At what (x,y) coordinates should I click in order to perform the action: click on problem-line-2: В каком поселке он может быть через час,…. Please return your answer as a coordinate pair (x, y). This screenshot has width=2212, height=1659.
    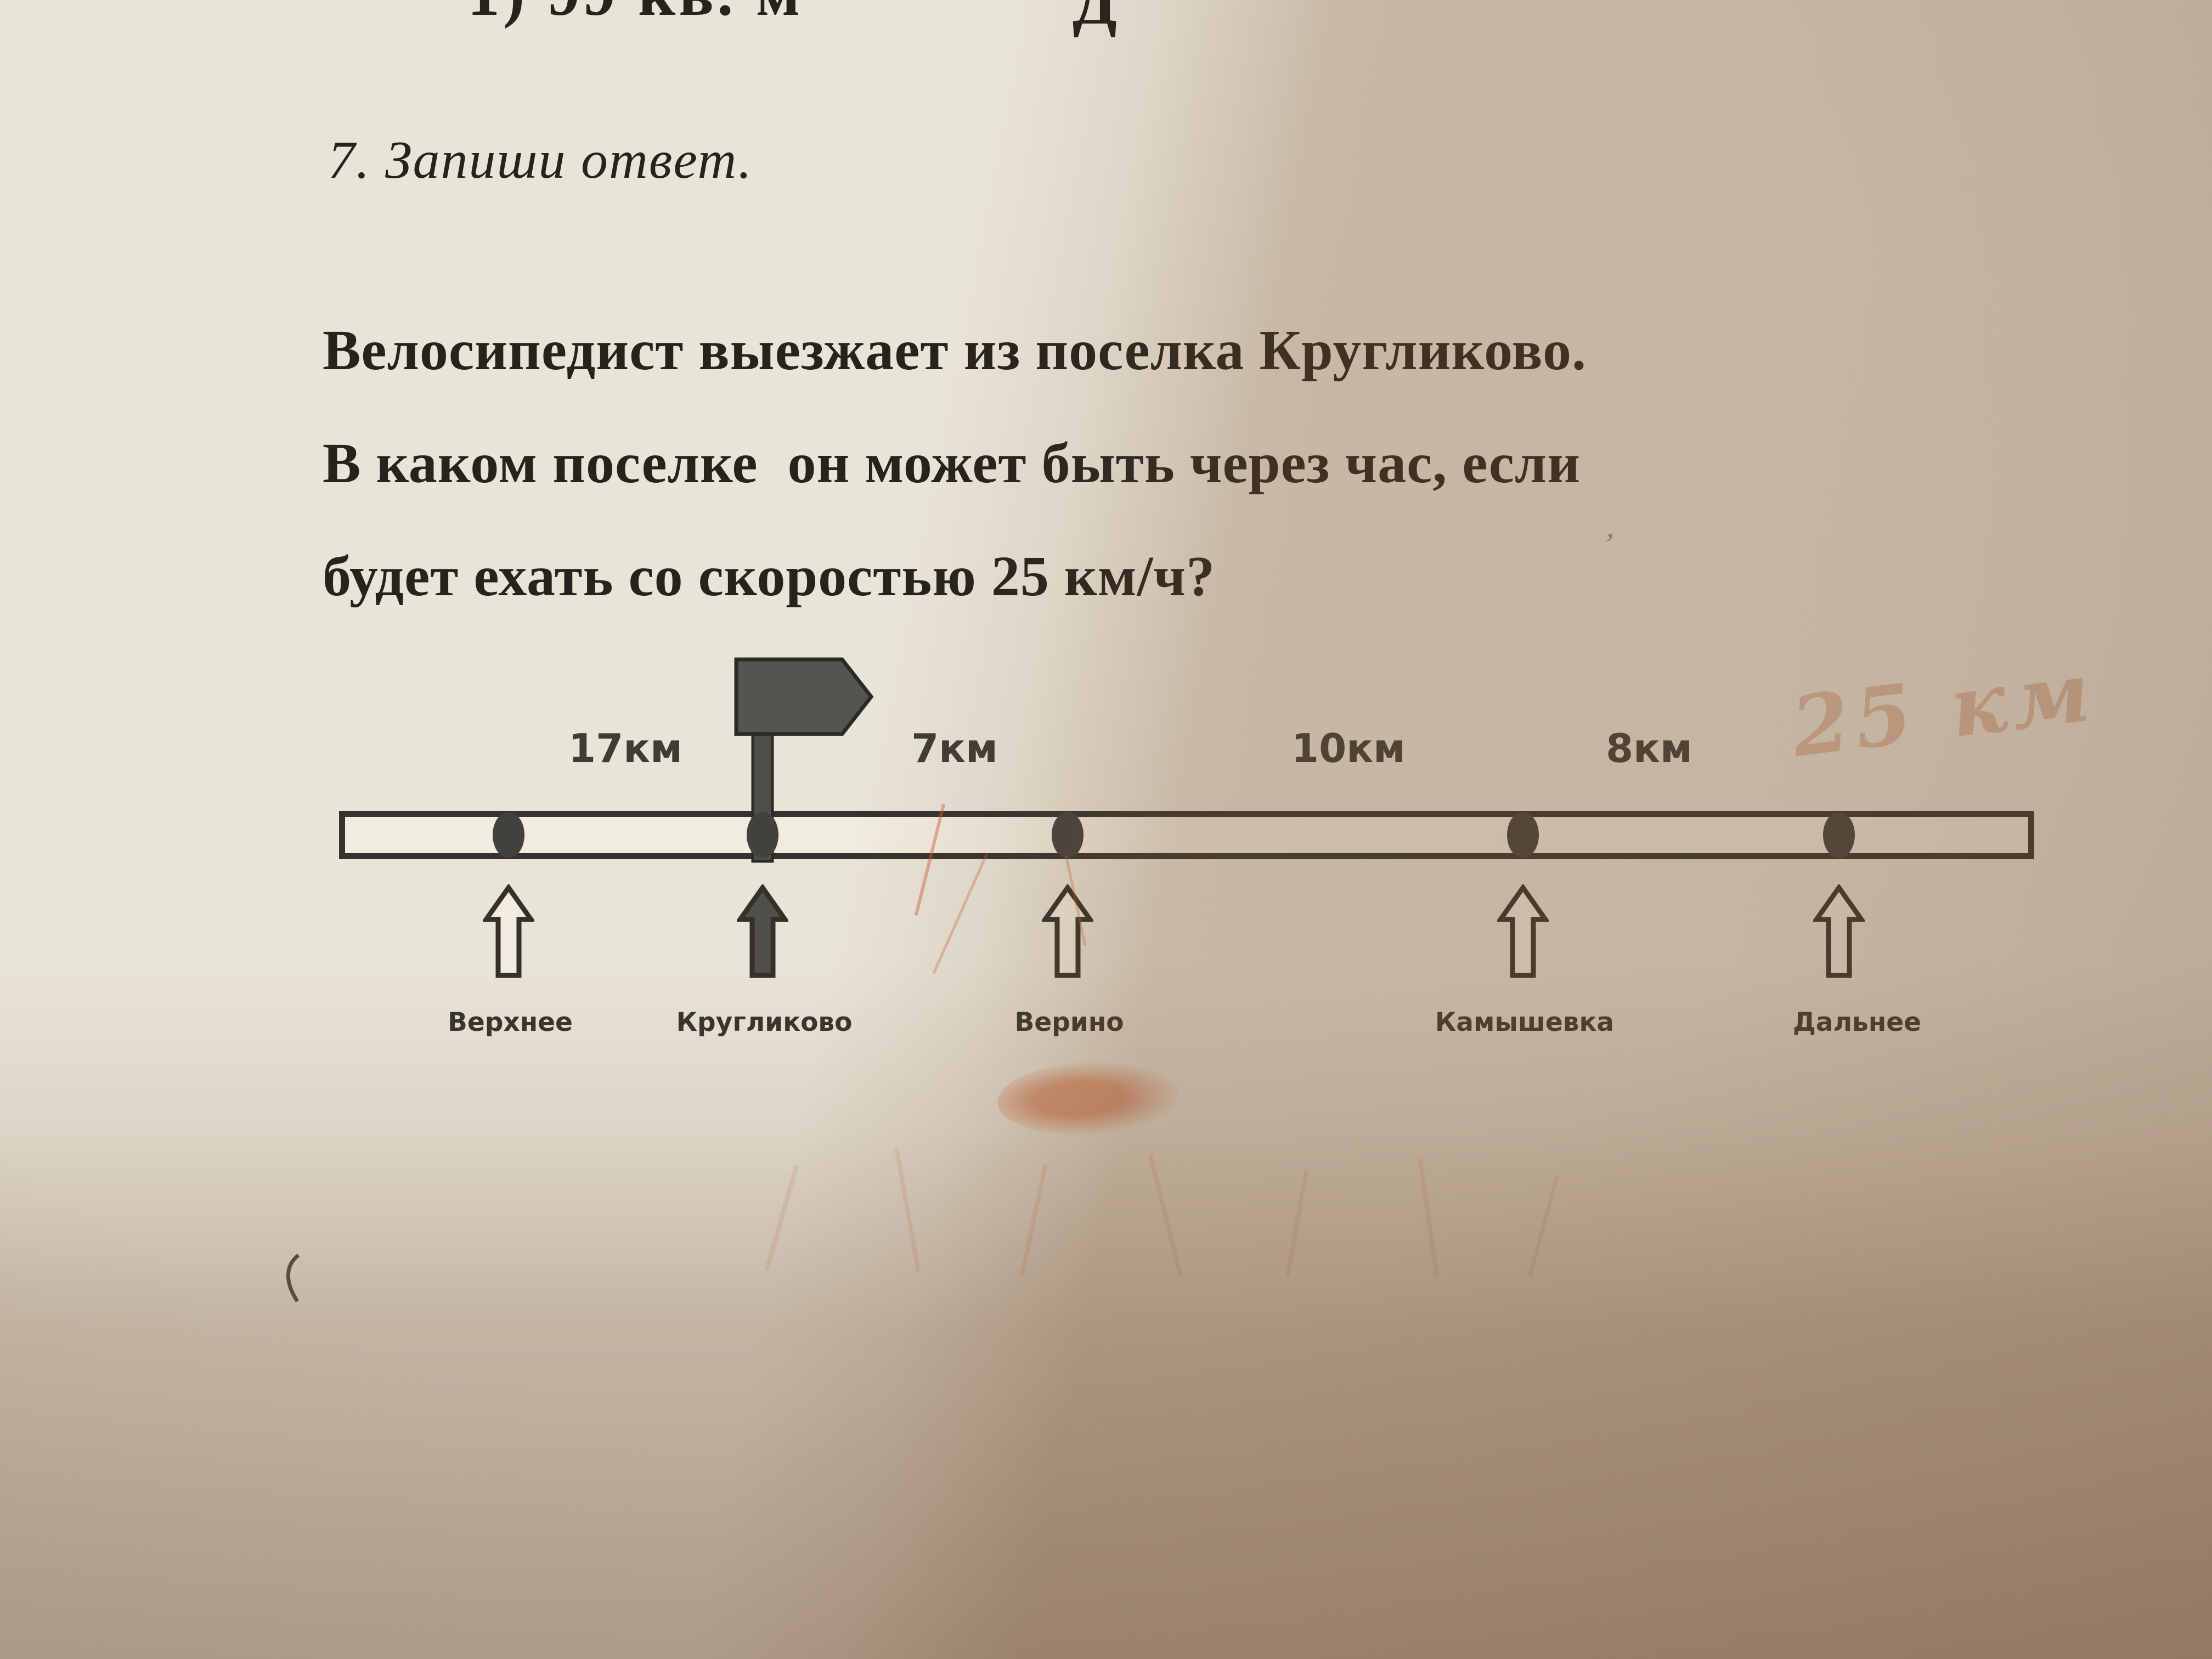
    Looking at the image, I should click on (952, 464).